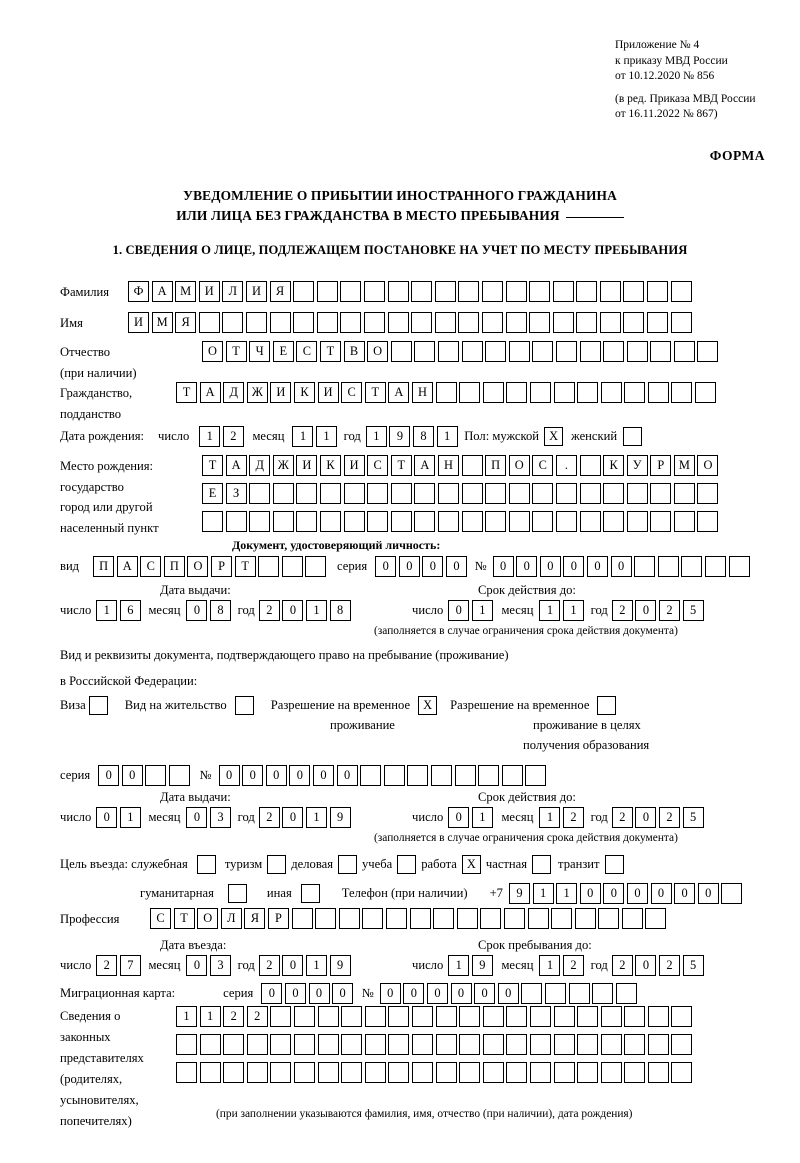 This screenshot has width=800, height=1163. I want to click on char-cell: 3, so click(221, 817).